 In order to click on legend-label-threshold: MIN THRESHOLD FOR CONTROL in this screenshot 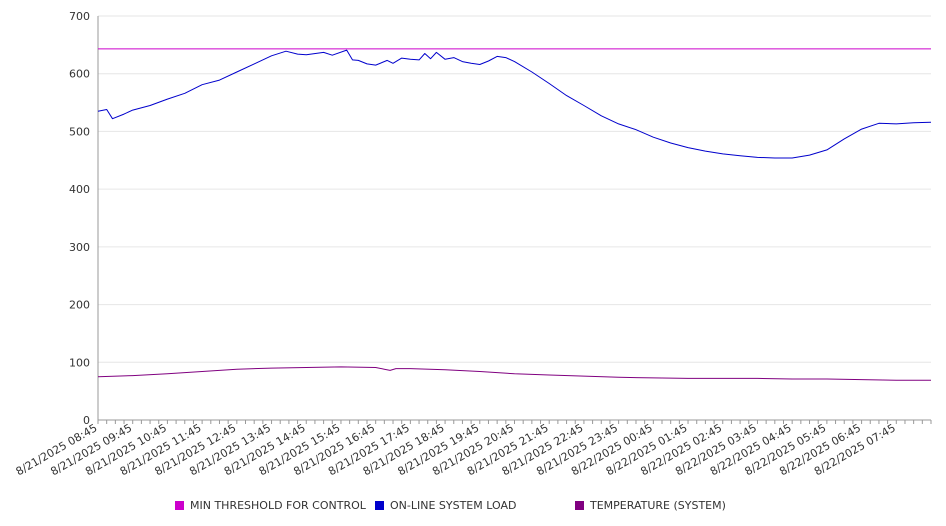, I will do `click(278, 505)`.